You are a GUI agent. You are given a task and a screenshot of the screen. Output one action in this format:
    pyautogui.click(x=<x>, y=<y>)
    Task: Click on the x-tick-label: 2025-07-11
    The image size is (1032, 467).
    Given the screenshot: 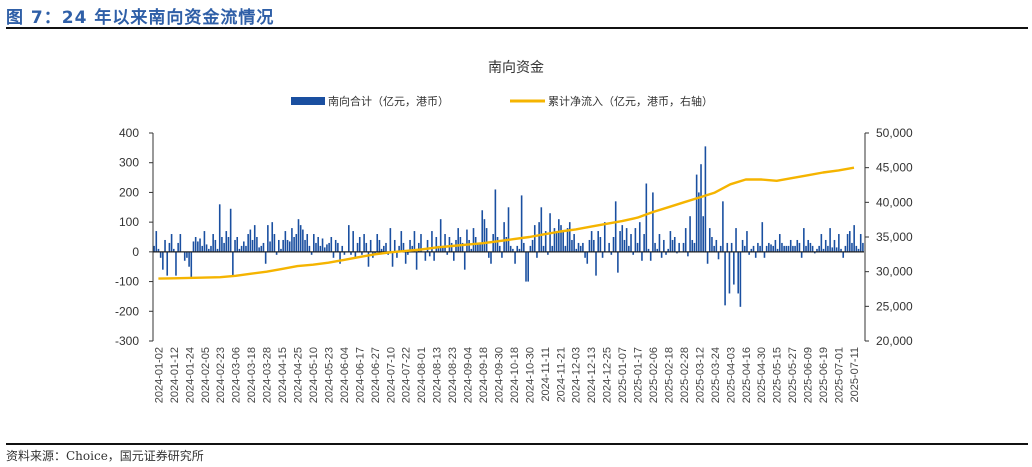 What is the action you would take?
    pyautogui.click(x=855, y=374)
    